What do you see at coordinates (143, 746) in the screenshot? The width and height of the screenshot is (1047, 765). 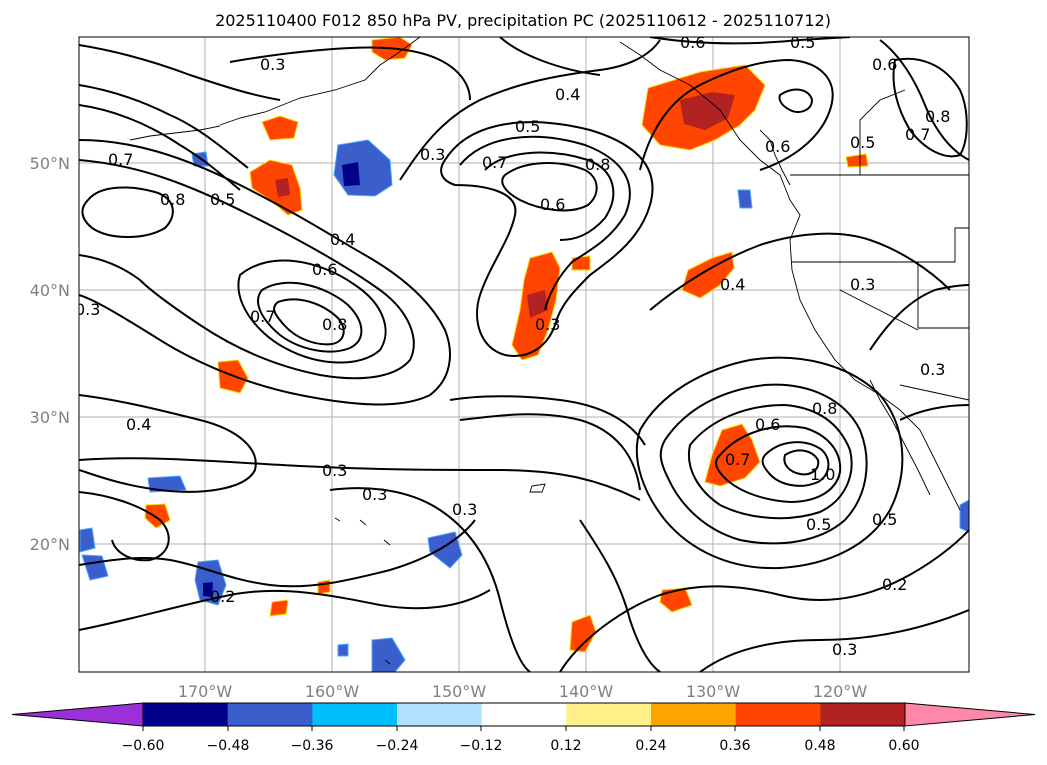 I see `colorbar-tick-label: −0.60` at bounding box center [143, 746].